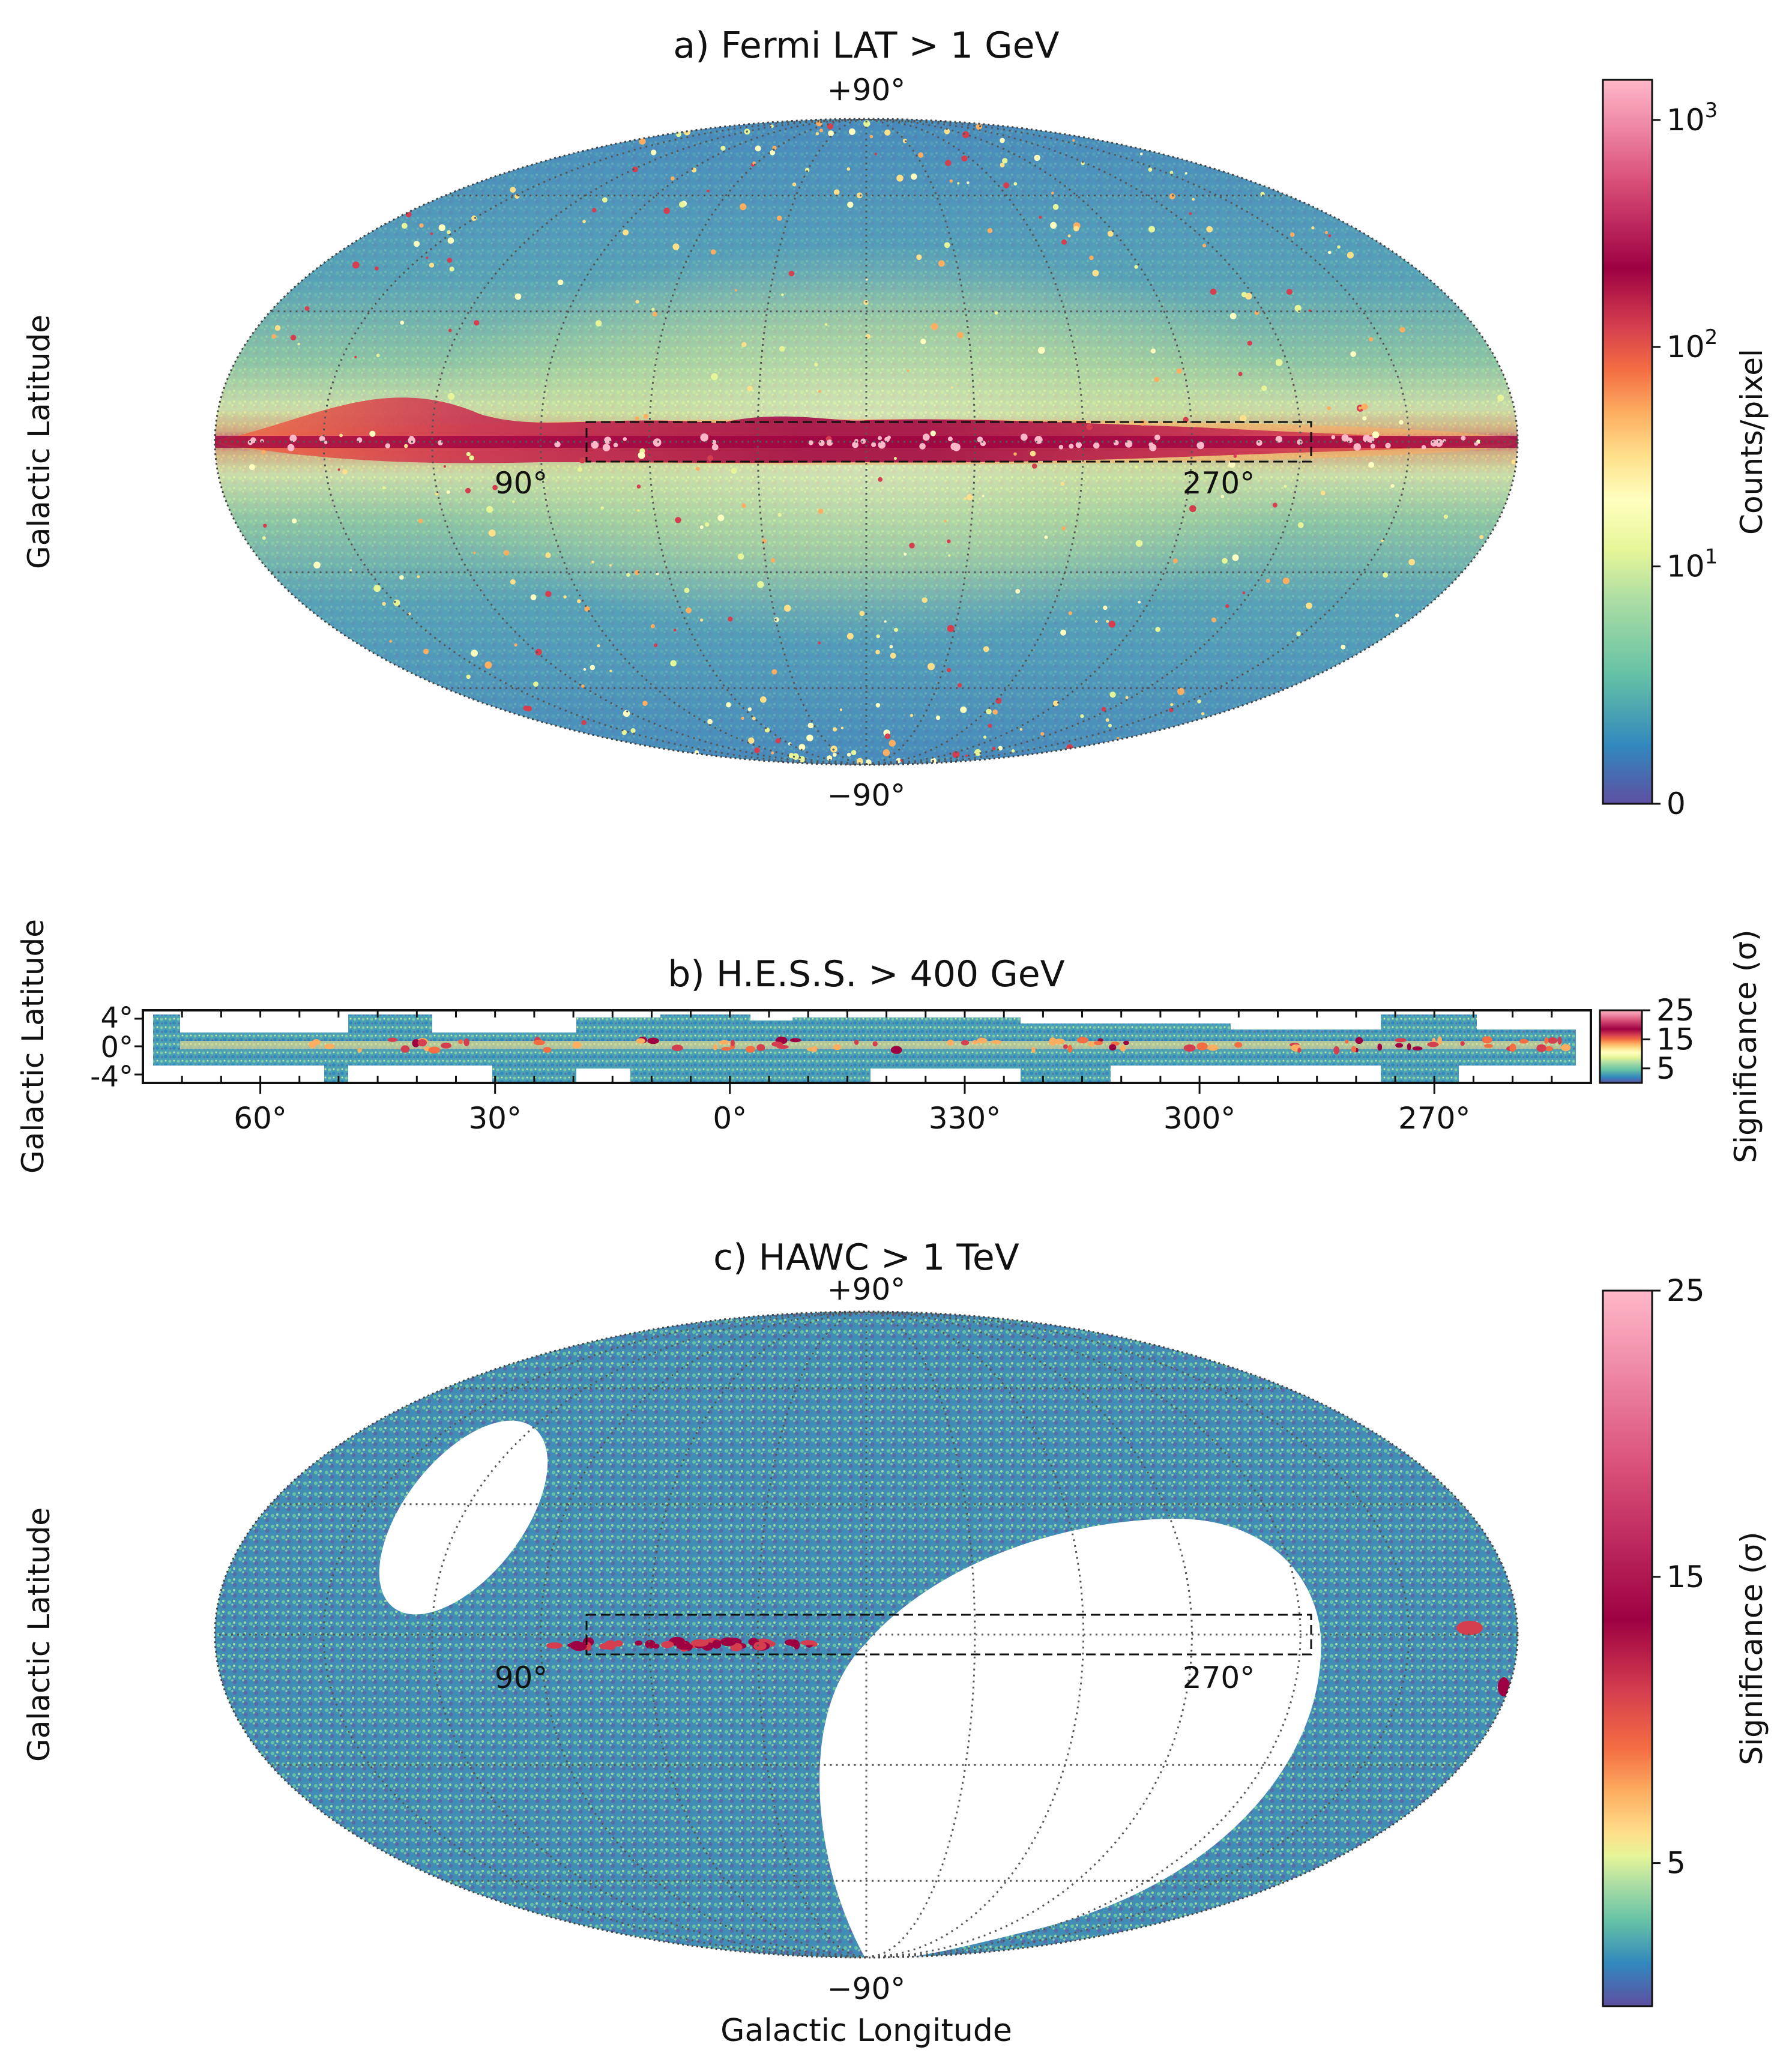 The width and height of the screenshot is (1792, 2071). What do you see at coordinates (866, 795) in the screenshot?
I see `fermi-lat-bottom: −90°` at bounding box center [866, 795].